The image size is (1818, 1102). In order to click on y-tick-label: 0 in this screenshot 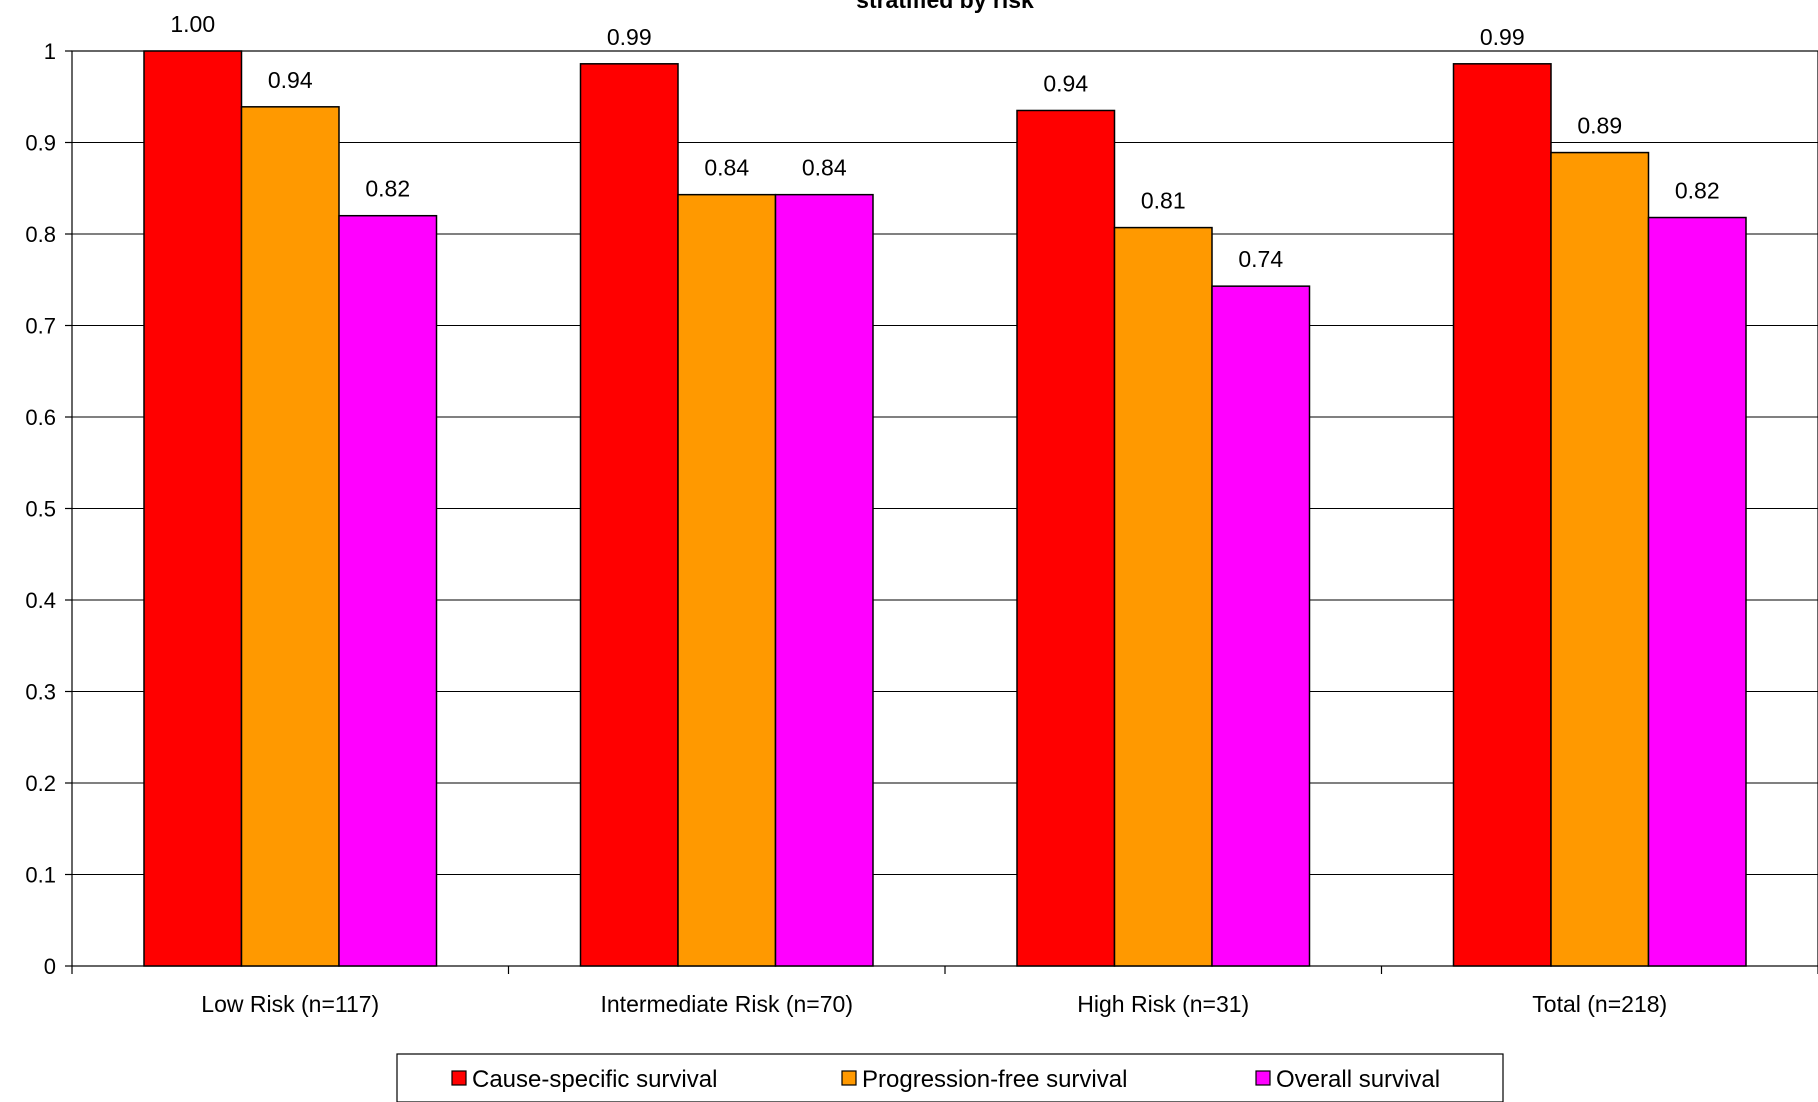, I will do `click(50, 966)`.